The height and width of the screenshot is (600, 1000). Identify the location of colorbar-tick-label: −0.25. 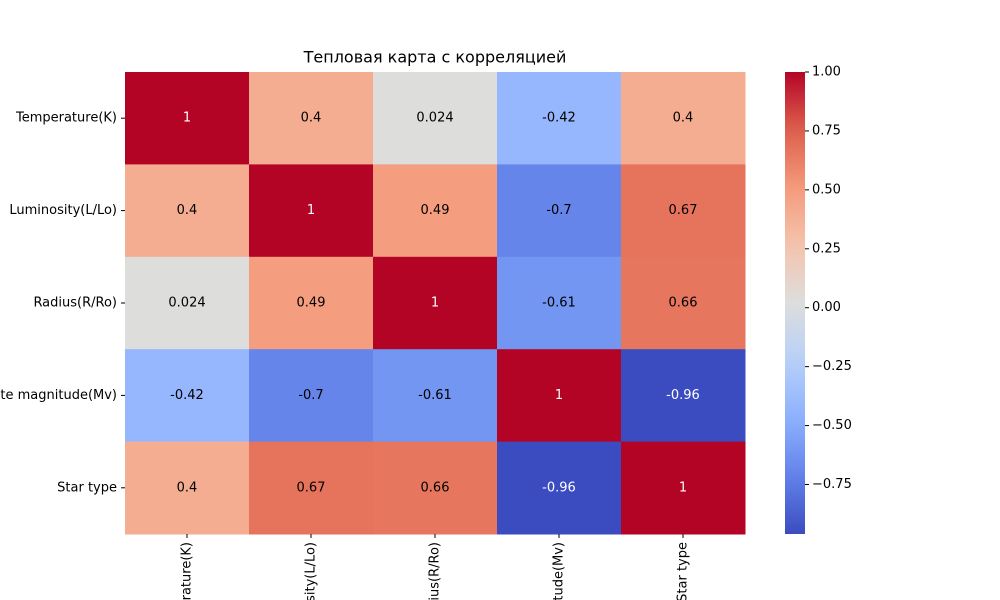
(832, 366).